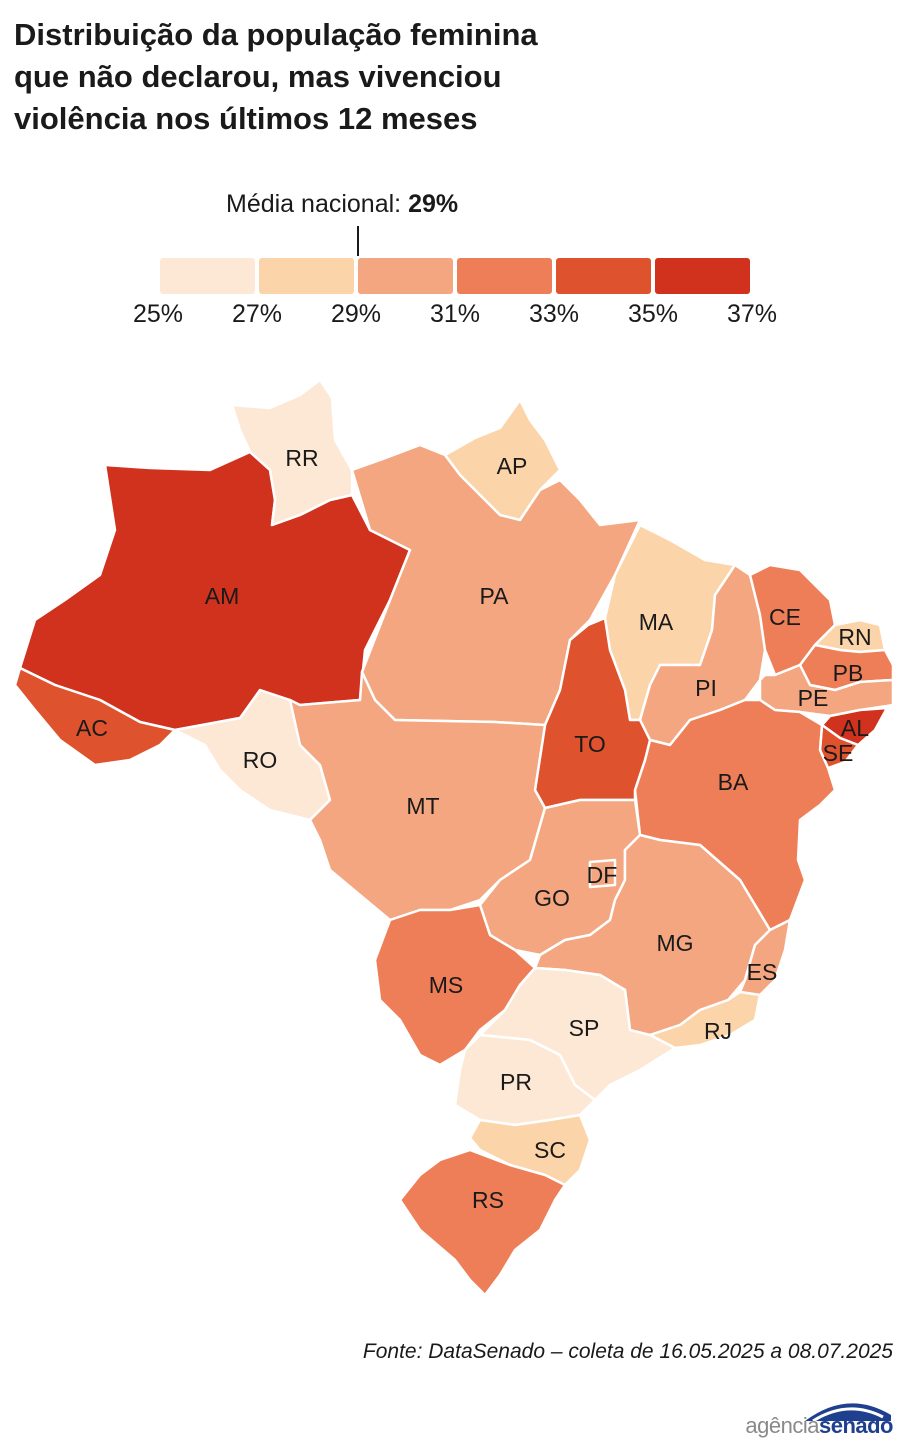  I want to click on label-mt: MT, so click(422, 806).